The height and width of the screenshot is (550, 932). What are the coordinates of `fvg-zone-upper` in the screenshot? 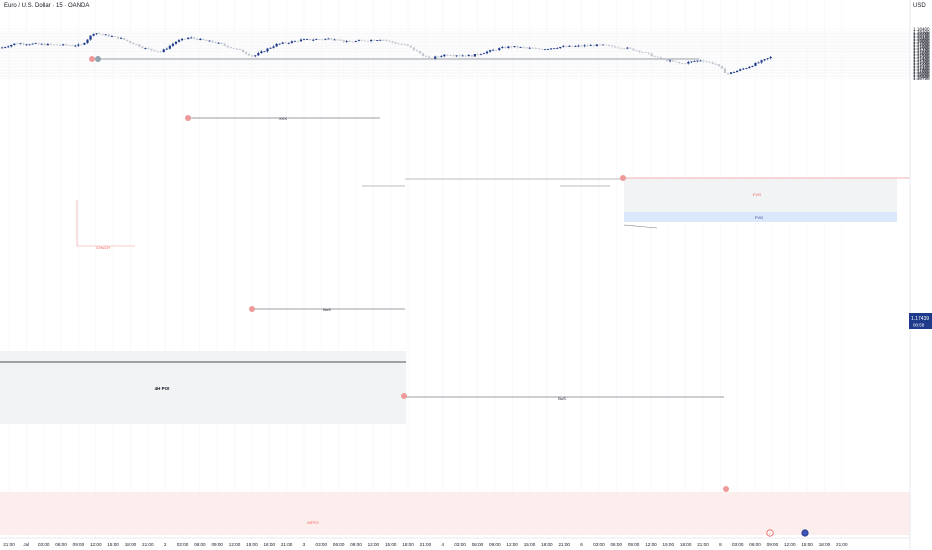 It's located at (760, 195).